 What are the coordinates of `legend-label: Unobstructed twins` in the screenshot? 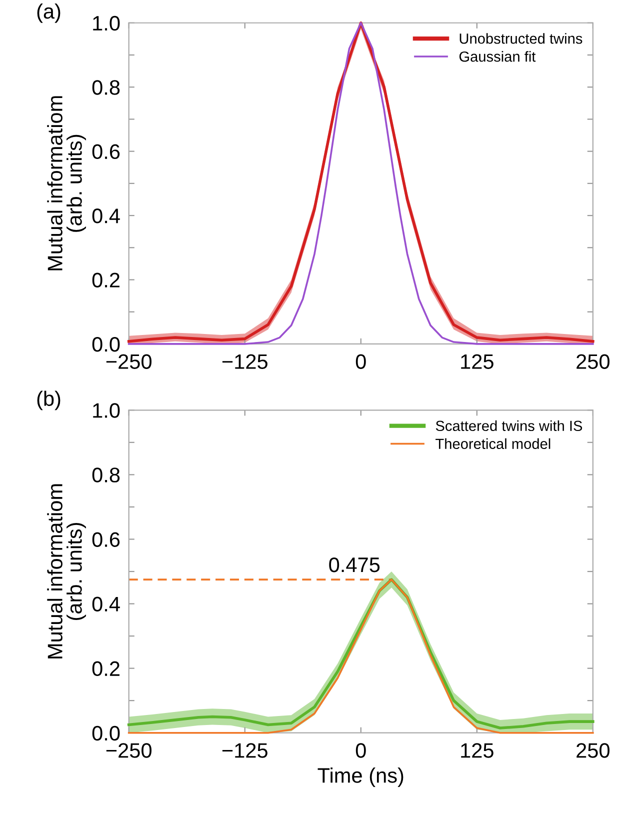 It's located at (521, 38).